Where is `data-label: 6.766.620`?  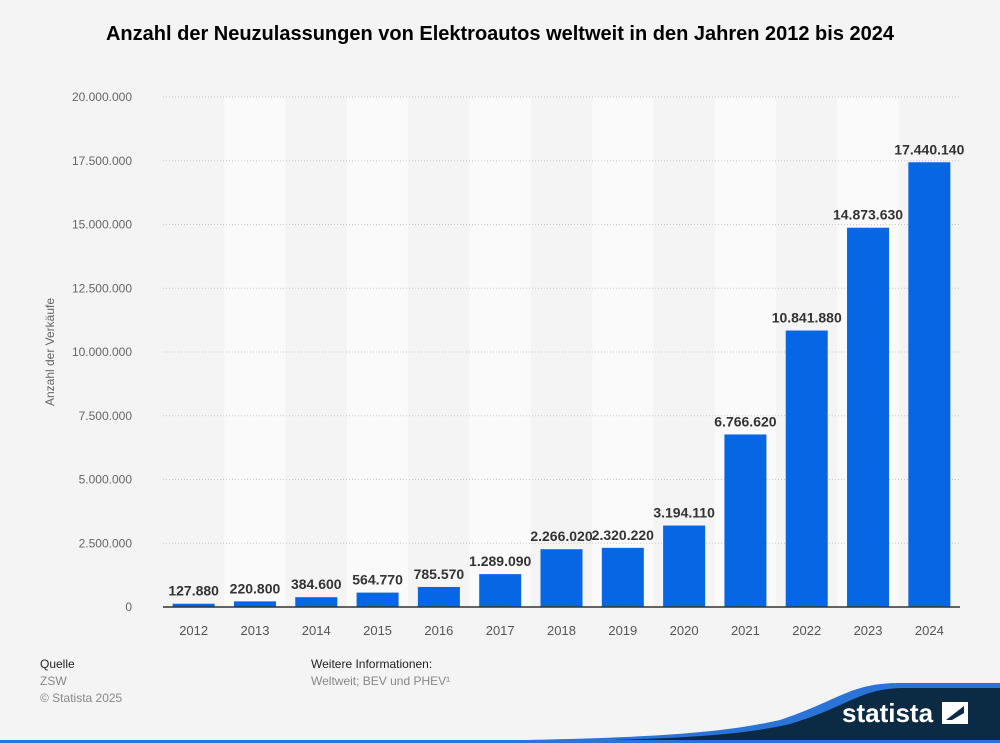
data-label: 6.766.620 is located at coordinates (745, 421).